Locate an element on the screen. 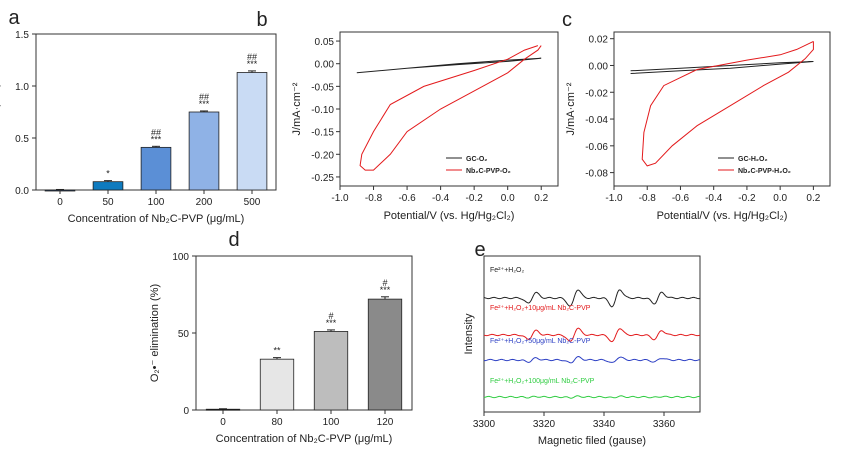 The height and width of the screenshot is (466, 848). panel-d-ylabel: O₂•⁻ elimination (%) is located at coordinates (155, 333).